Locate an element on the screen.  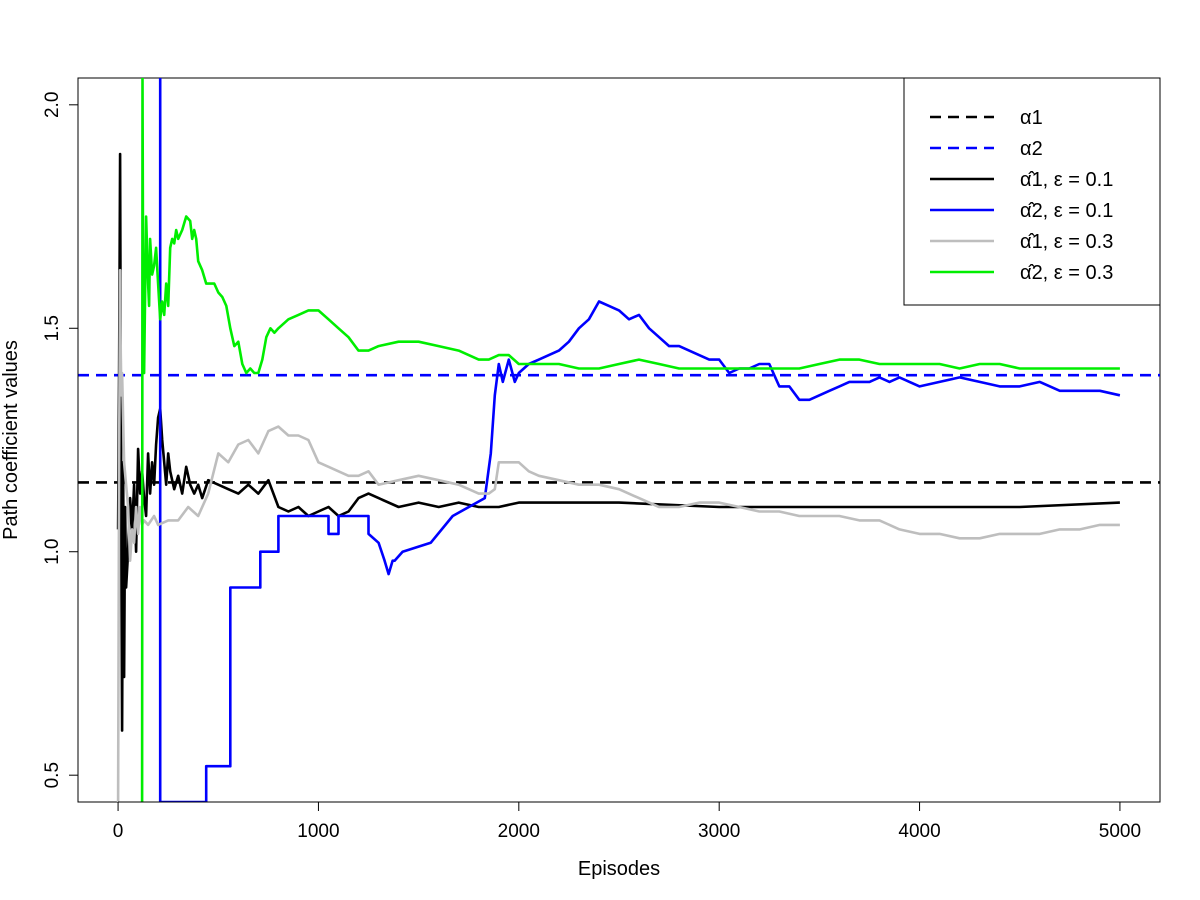
y-axis: 0.5 1.0 1.5 2.0 is located at coordinates (60, 440).